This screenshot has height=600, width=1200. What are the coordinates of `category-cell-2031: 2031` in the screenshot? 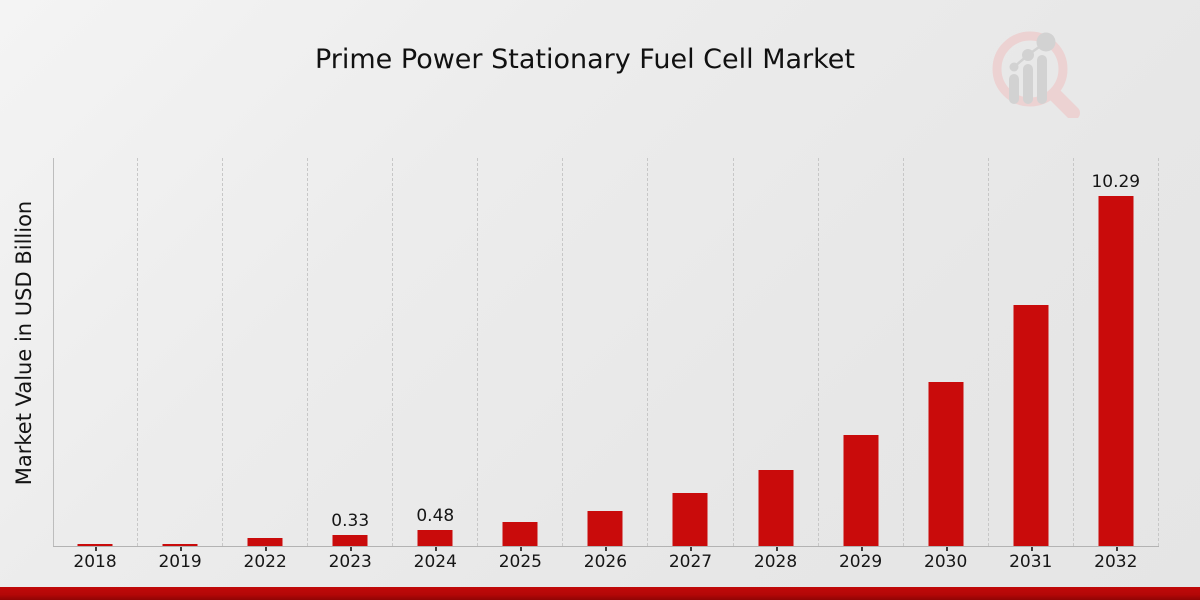 It's located at (1031, 365).